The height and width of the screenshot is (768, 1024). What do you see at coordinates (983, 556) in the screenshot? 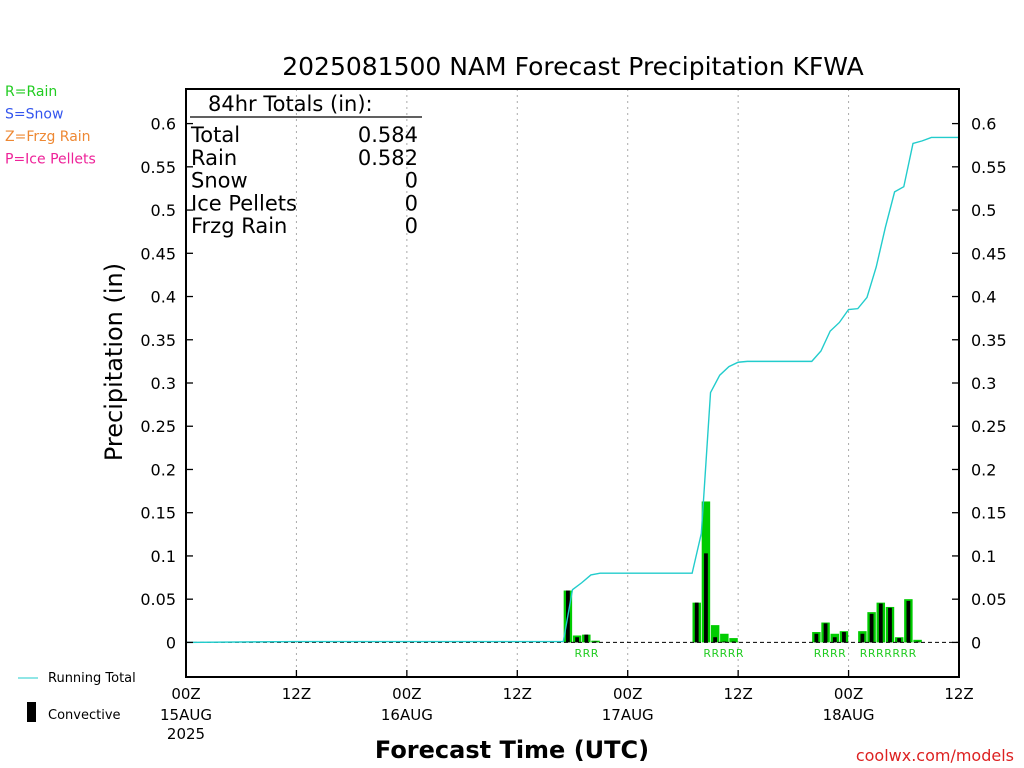
I see `y-tick-label-right: 0.1` at bounding box center [983, 556].